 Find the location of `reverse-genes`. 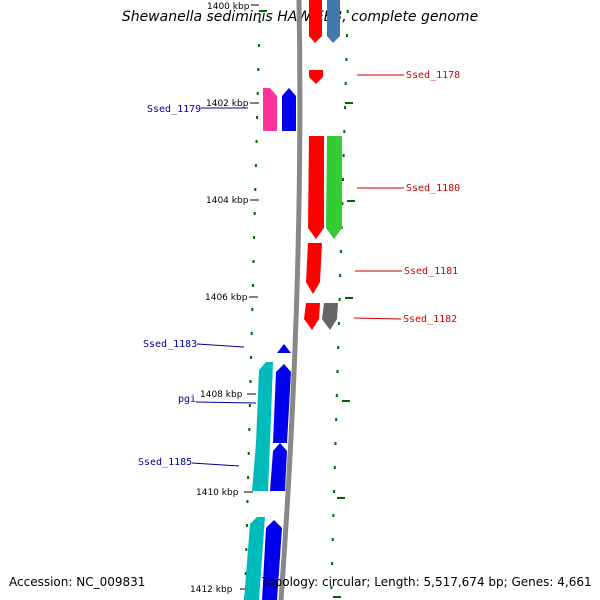

reverse-genes is located at coordinates (270, 344).